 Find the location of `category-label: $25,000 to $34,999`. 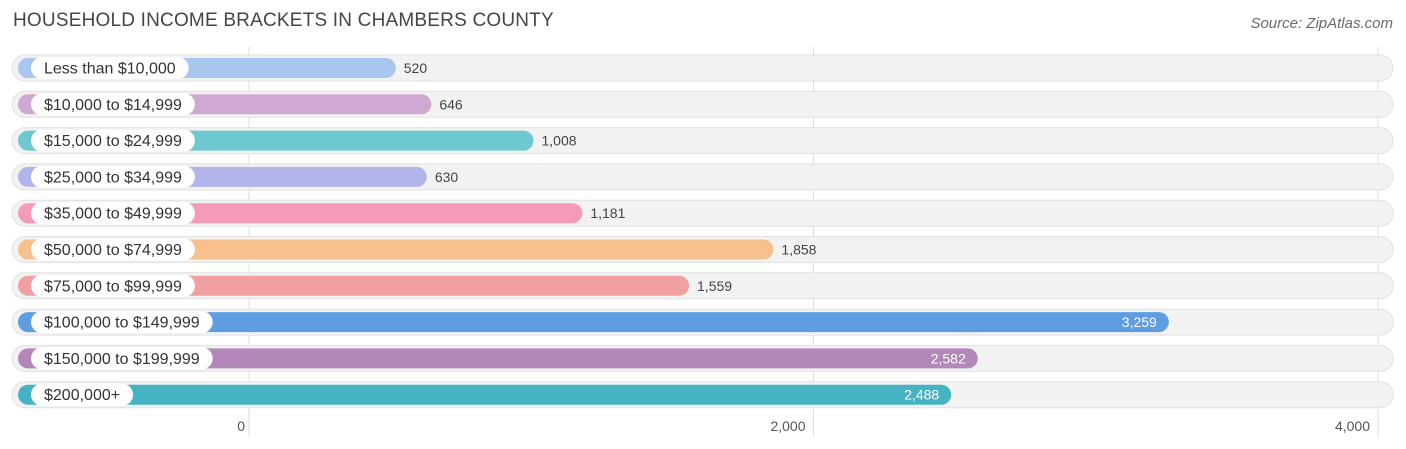

category-label: $25,000 to $34,999 is located at coordinates (113, 177).